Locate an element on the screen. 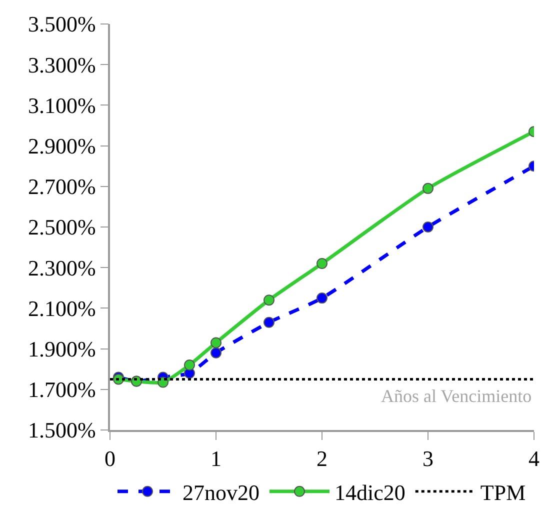 Image resolution: width=552 pixels, height=525 pixels. legend-label: 27nov20 is located at coordinates (221, 492).